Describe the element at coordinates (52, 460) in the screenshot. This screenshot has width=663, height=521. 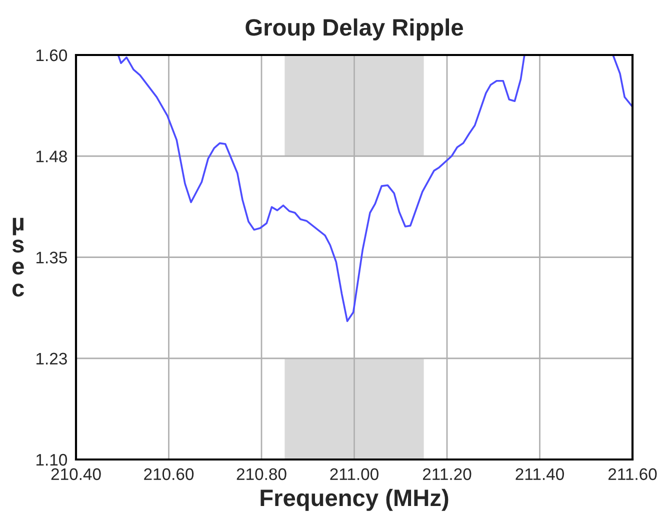
I see `y-tick-label: 1.10` at that location.